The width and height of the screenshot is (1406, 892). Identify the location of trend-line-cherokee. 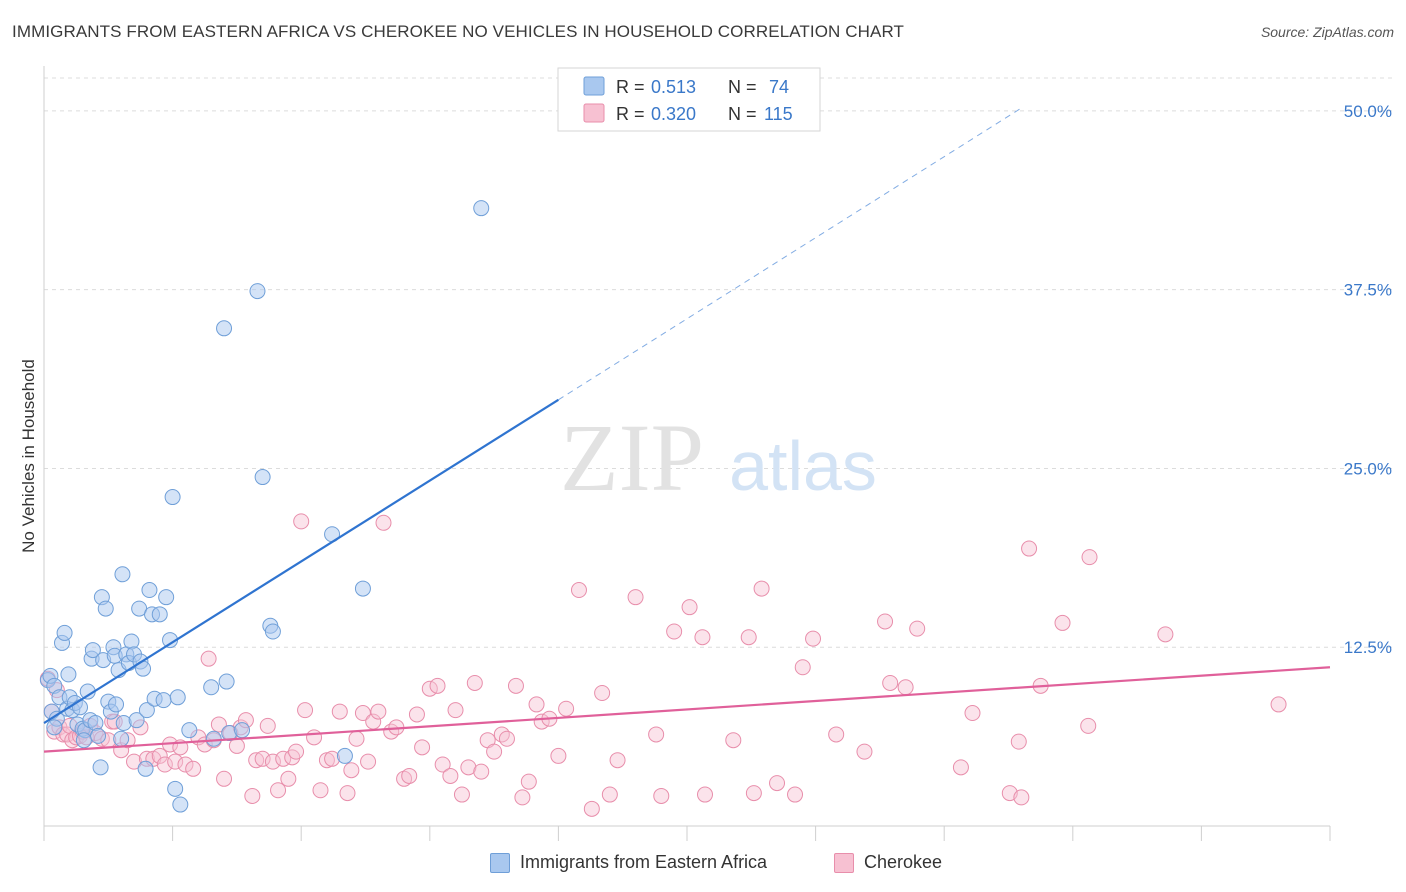
(687, 709).